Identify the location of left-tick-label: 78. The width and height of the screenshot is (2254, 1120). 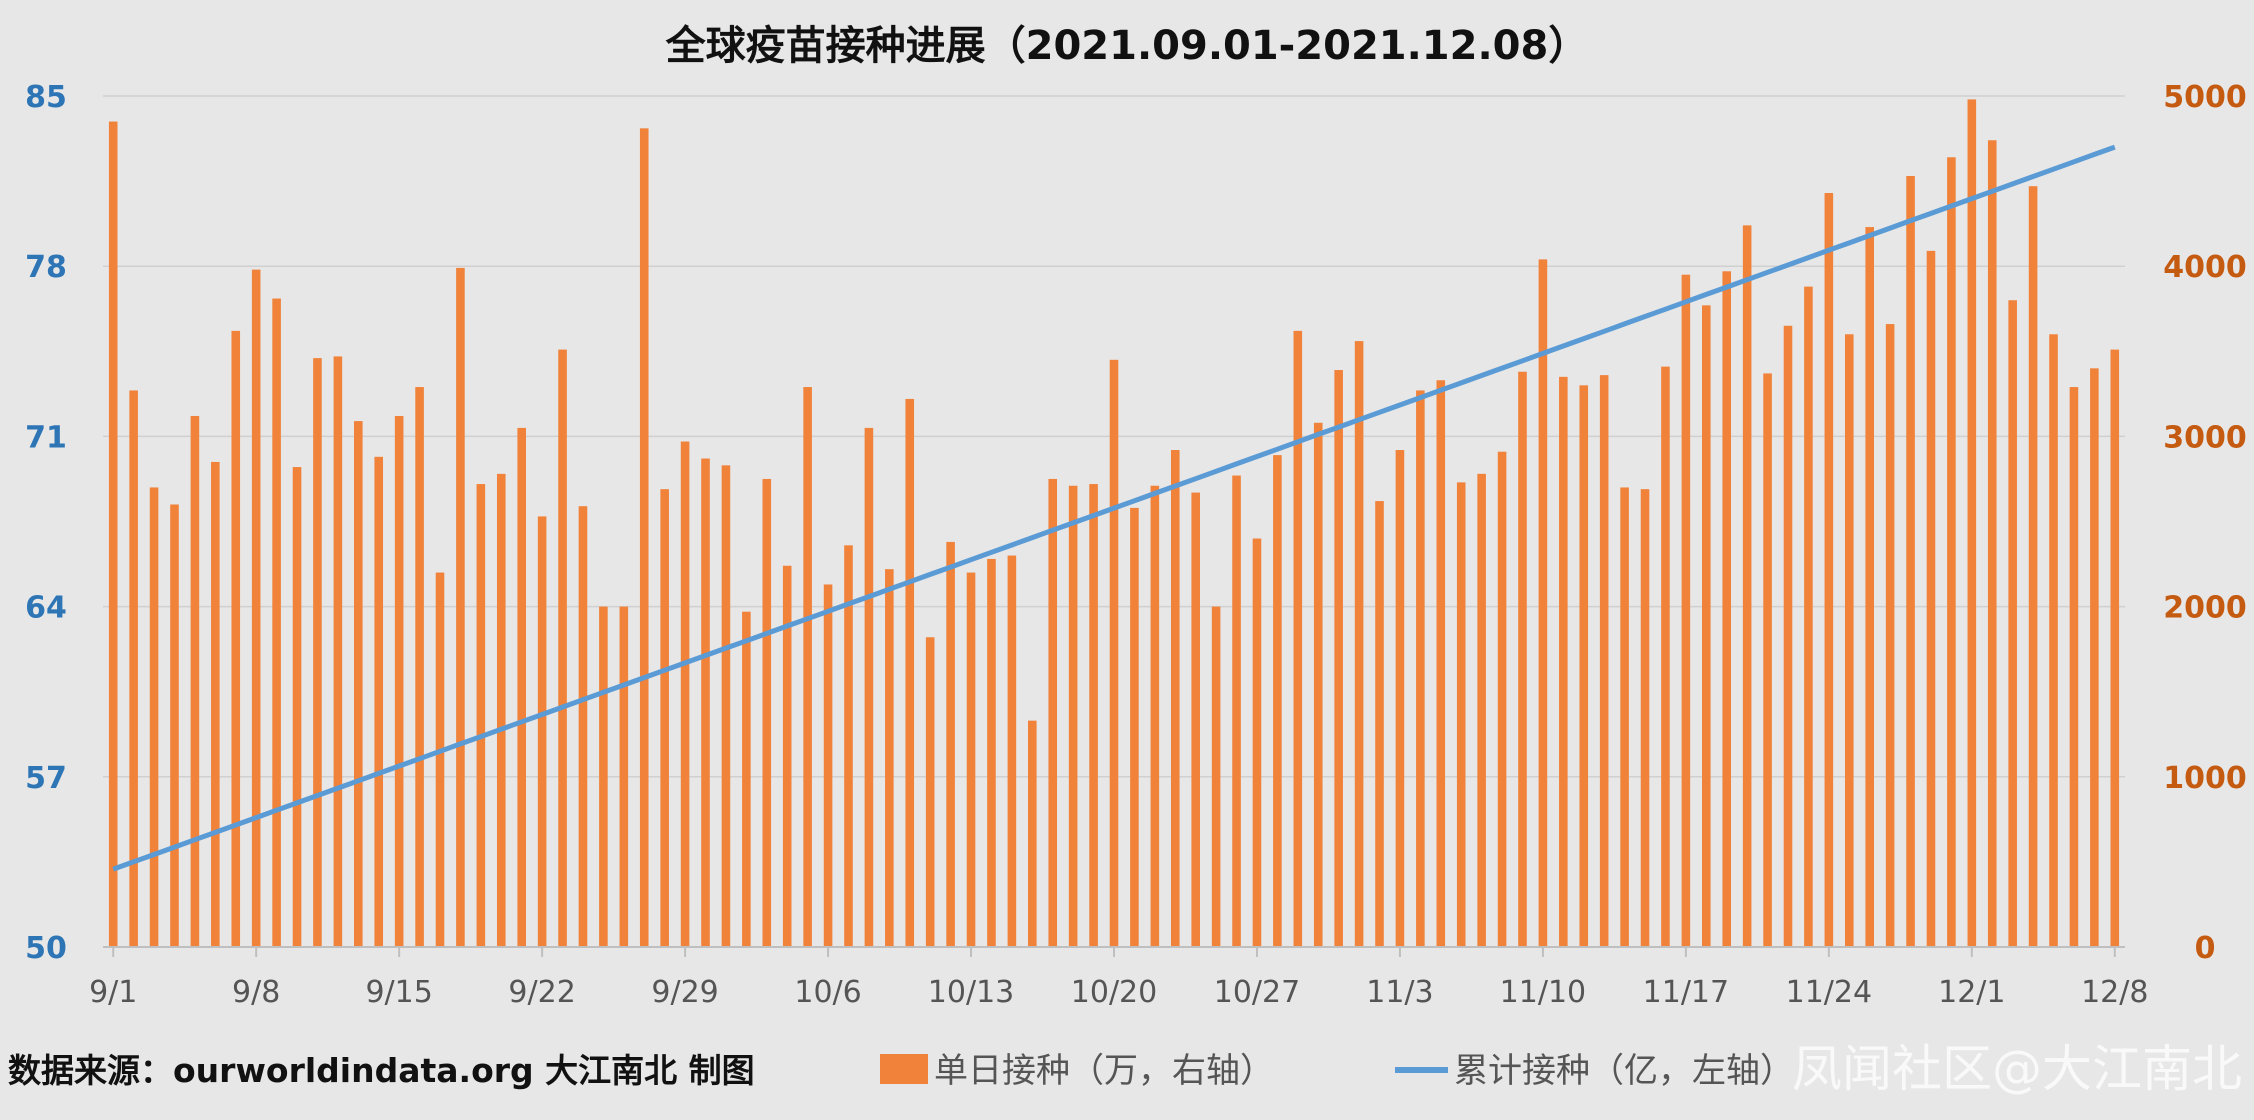
(46, 267).